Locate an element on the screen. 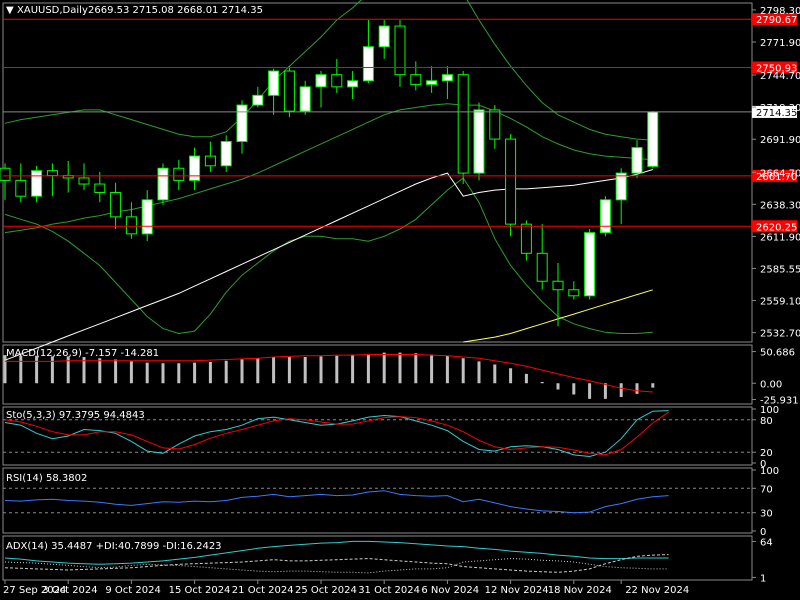  time-tick-label: 12 Nov 2024 is located at coordinates (517, 590).